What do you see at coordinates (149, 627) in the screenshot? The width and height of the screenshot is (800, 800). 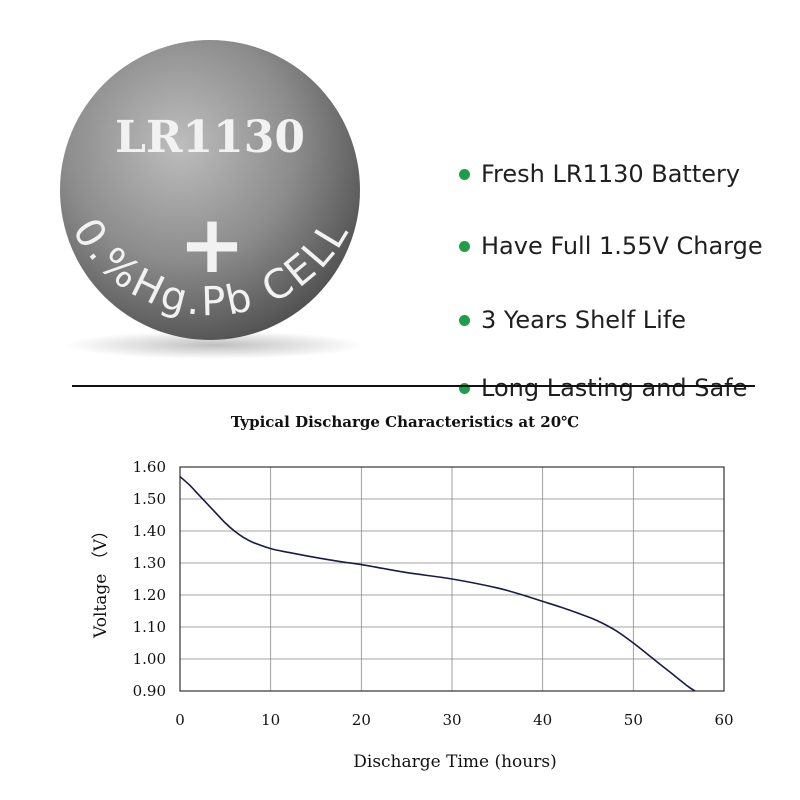 I see `y-tick-label: 1.10` at bounding box center [149, 627].